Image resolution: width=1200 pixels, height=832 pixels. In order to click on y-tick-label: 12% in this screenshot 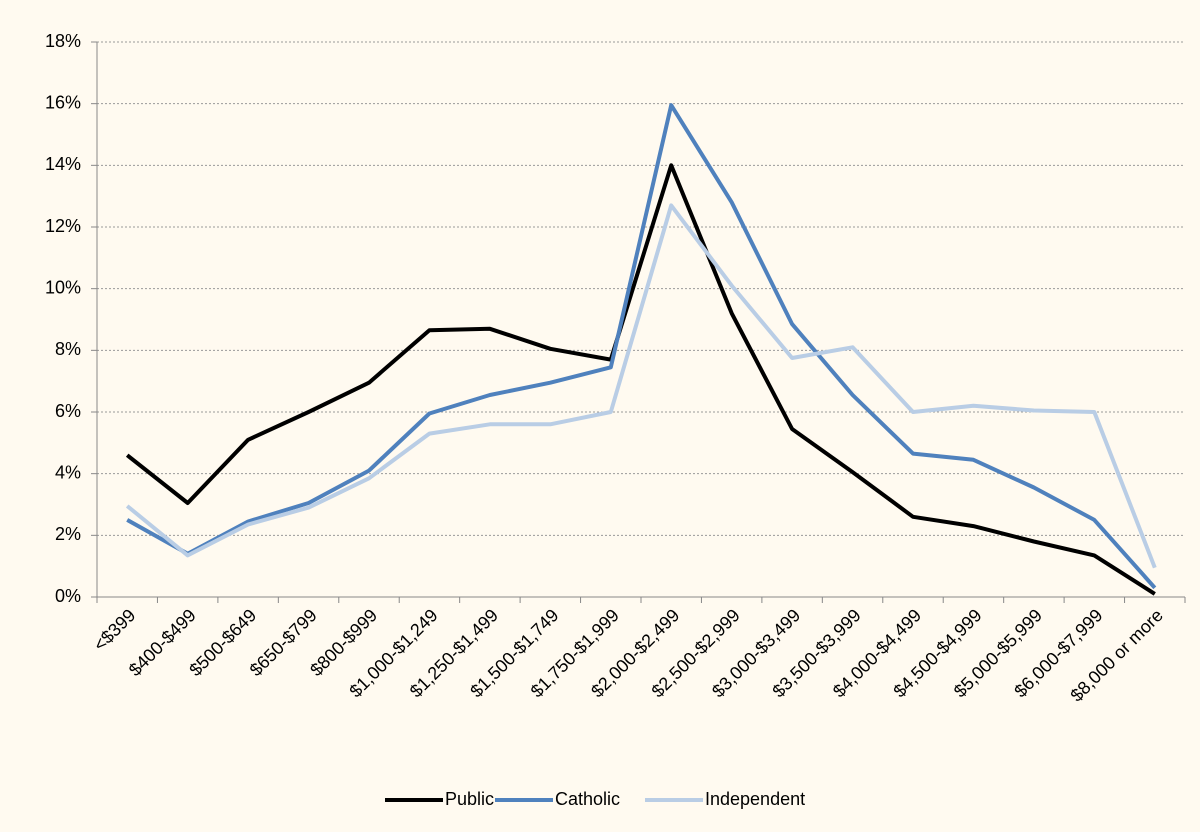, I will do `click(63, 226)`.